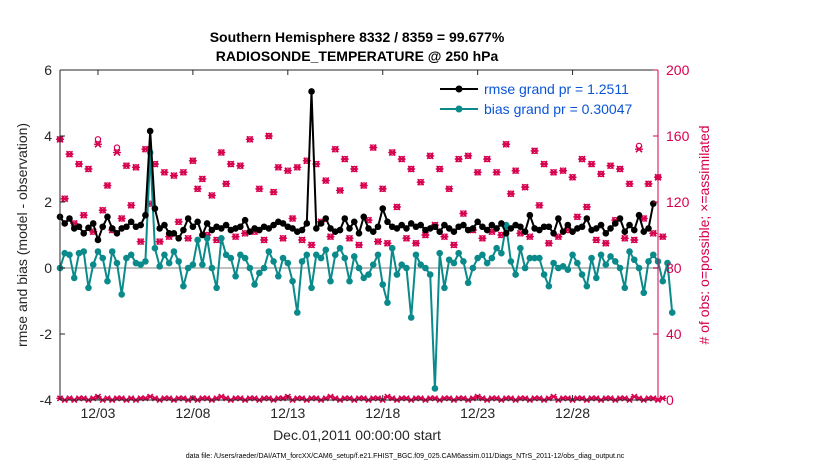  Describe the element at coordinates (670, 400) in the screenshot. I see `y-right-tick-label: 0` at that location.